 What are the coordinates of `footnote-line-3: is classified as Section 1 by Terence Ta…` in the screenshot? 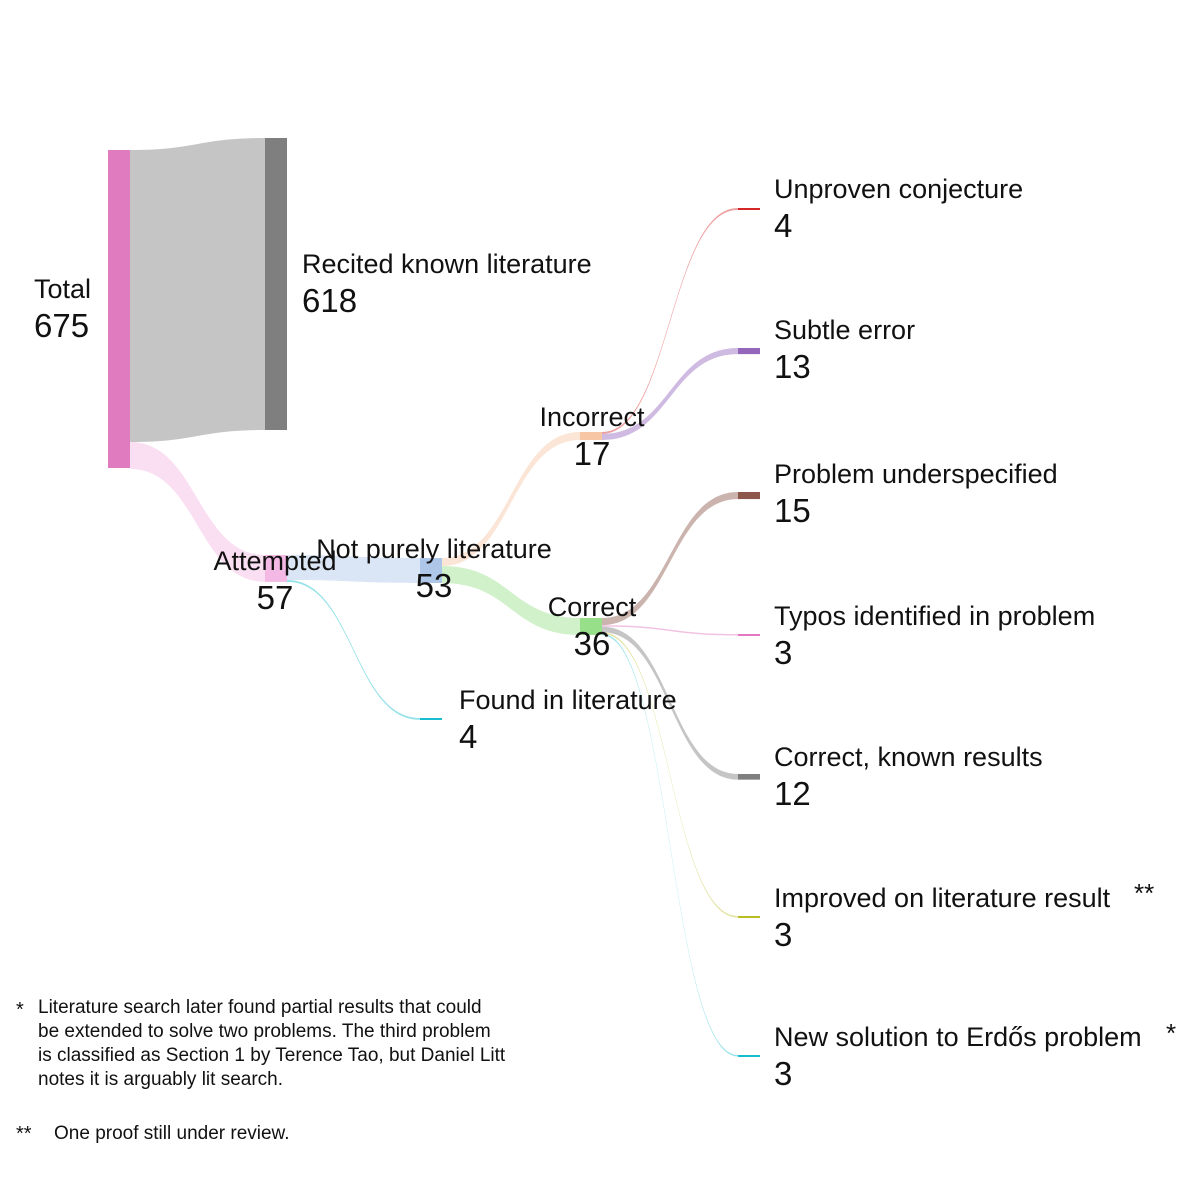 It's located at (272, 1055).